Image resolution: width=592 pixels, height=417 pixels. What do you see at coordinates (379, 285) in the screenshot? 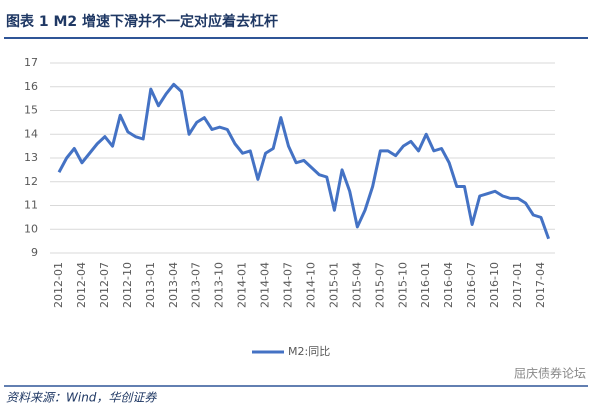
I see `x-tick-label: 2015-07` at bounding box center [379, 285].